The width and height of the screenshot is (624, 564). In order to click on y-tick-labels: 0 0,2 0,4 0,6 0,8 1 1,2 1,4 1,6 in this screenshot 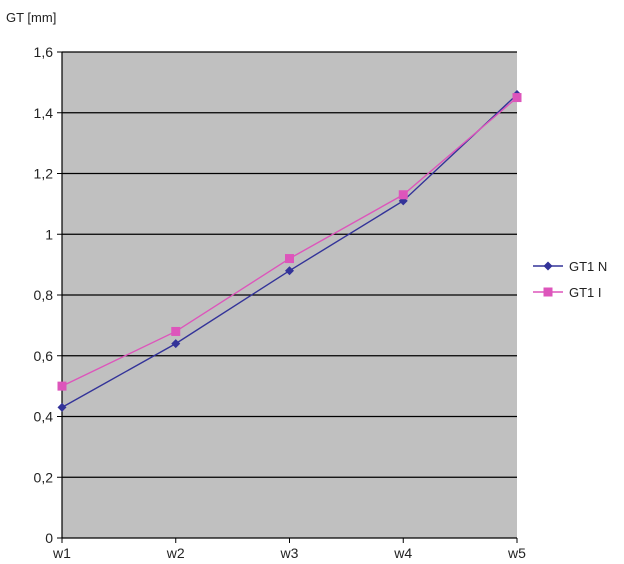, I will do `click(44, 295)`.